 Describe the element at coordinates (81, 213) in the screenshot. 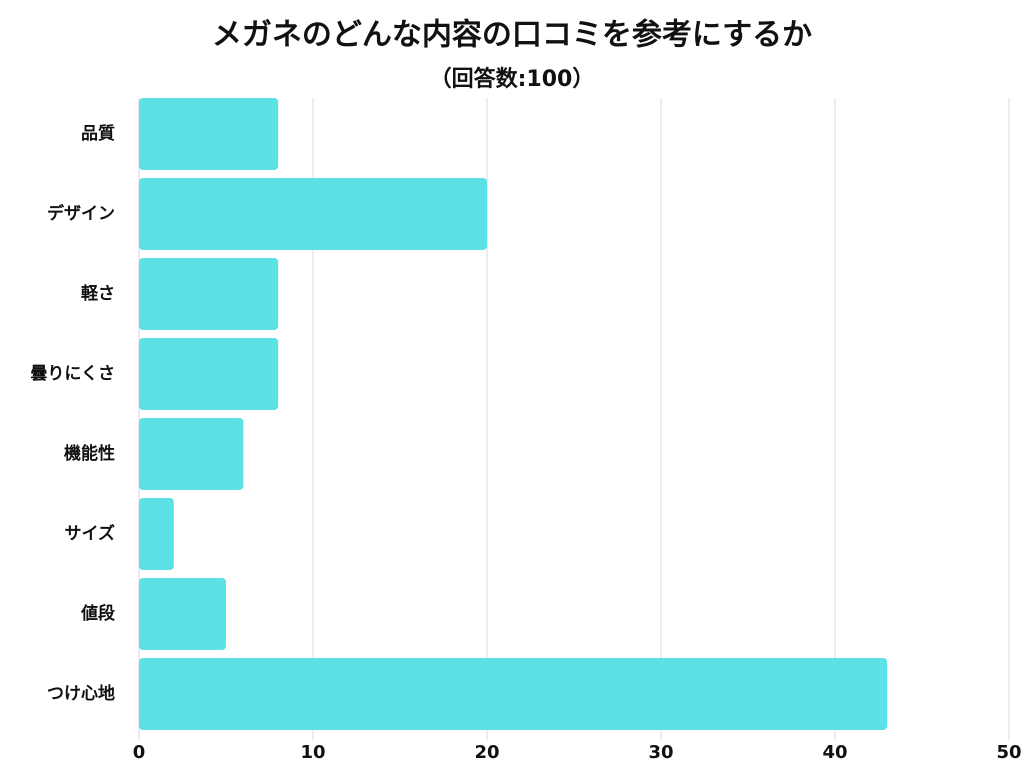

I see `y-tick-label: デザイン` at that location.